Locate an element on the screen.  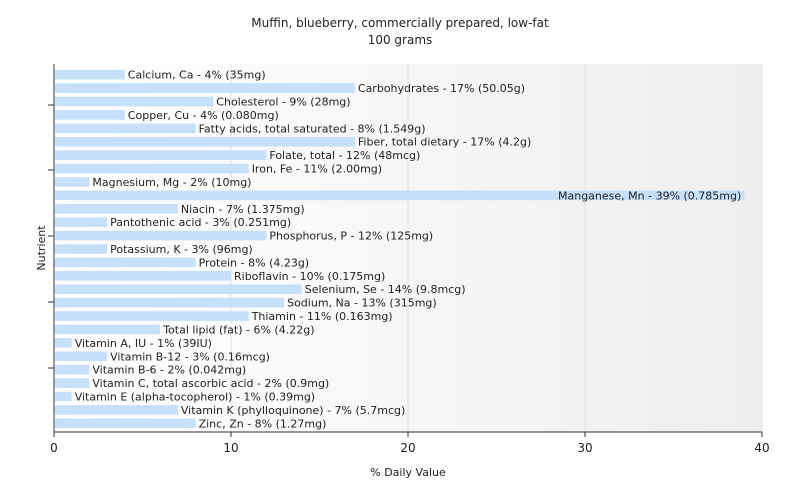
bar-label: Zinc, Zn - 8% (1.27mg) is located at coordinates (263, 423).